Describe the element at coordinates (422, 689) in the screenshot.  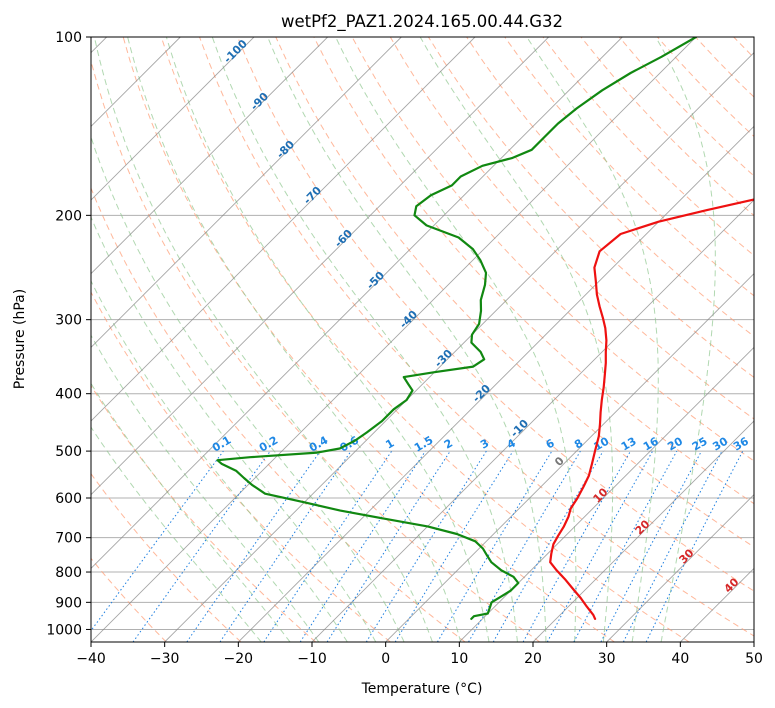
I see `x-axis-title: Temperature (°C)` at that location.